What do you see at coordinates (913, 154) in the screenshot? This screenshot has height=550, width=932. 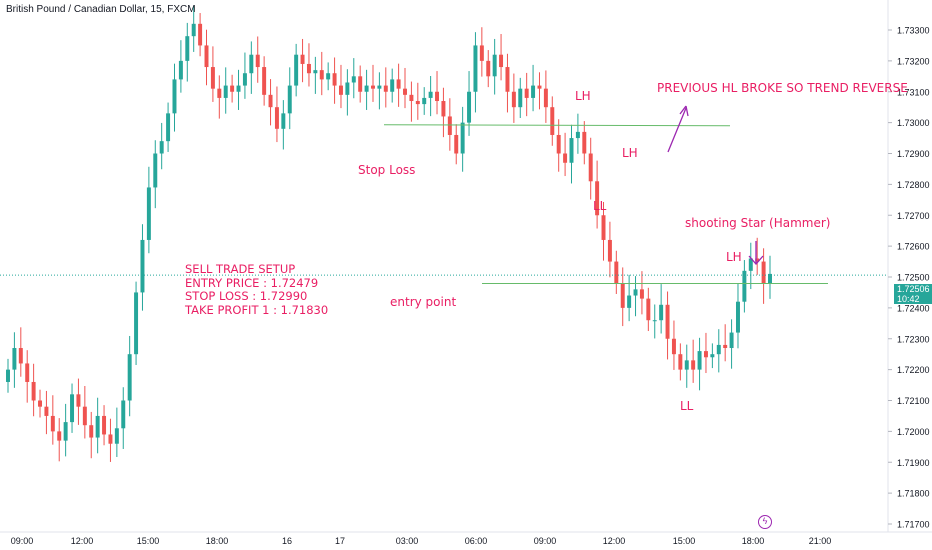 I see `y-tick-label: 1.72900` at bounding box center [913, 154].